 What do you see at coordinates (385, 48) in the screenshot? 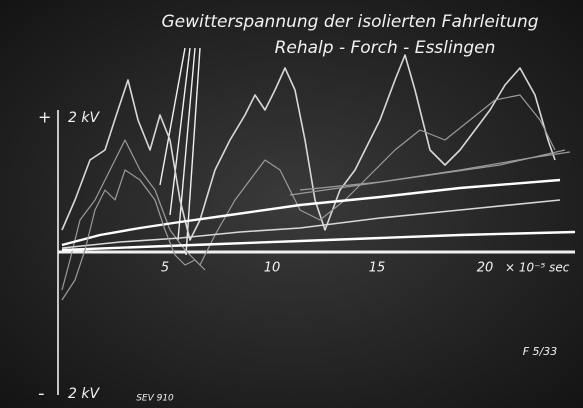
I see `subtitle: Rehalp - Forch - Esslingen` at bounding box center [385, 48].